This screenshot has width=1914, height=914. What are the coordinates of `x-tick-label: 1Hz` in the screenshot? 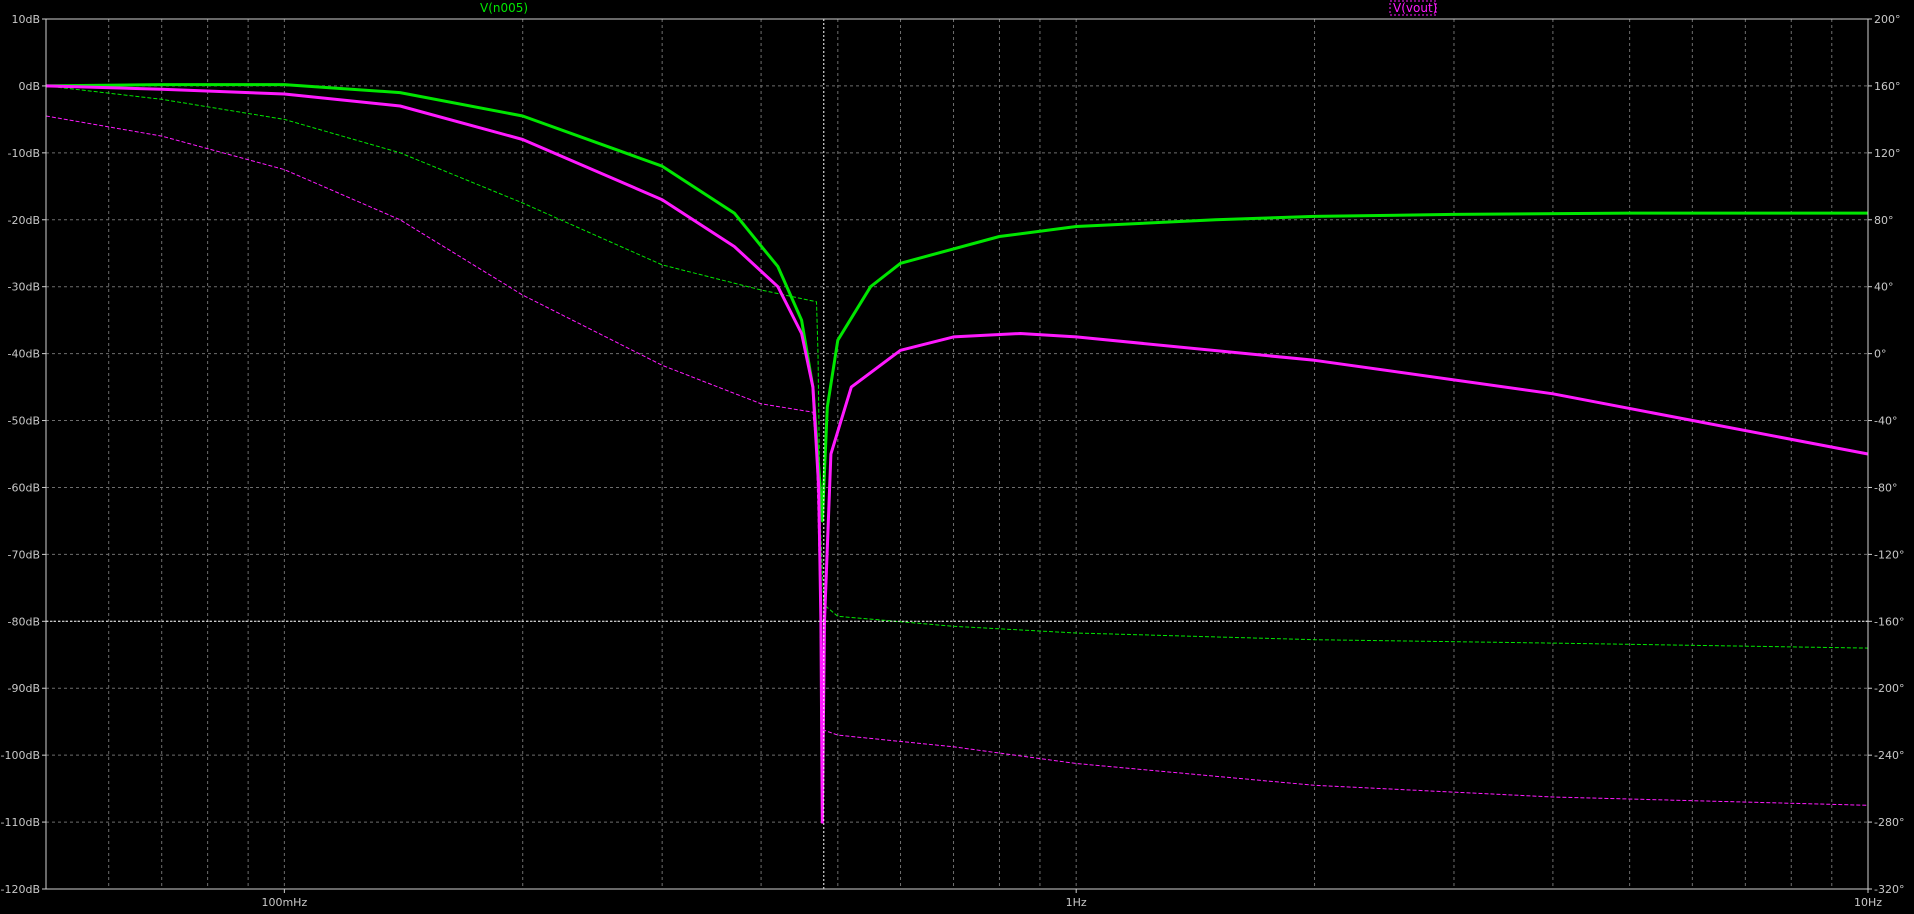 It's located at (1076, 902).